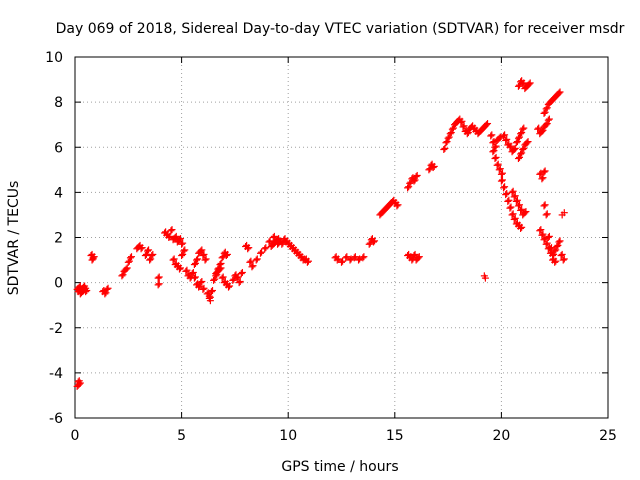 This screenshot has height=480, width=640. Describe the element at coordinates (75, 436) in the screenshot. I see `x-tick-label: 0` at that location.